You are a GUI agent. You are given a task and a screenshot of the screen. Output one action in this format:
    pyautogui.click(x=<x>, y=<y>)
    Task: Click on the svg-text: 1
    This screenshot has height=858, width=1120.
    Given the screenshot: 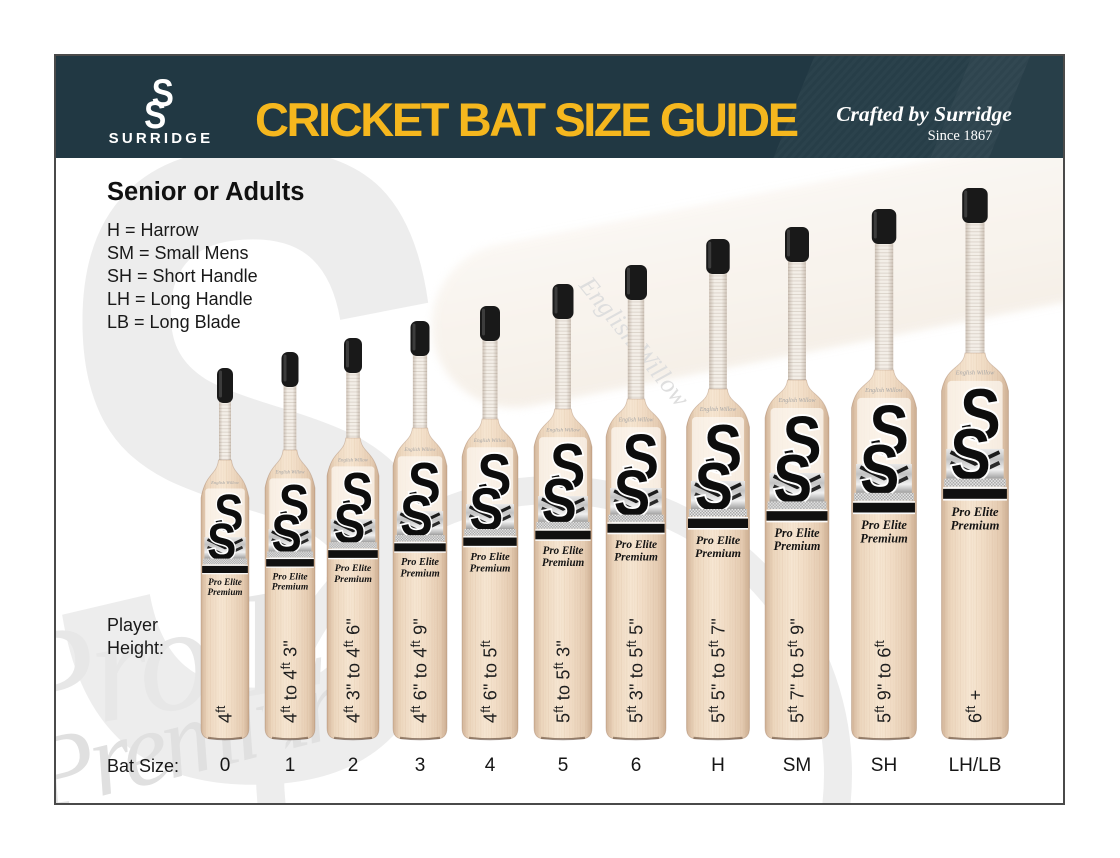 What is the action you would take?
    pyautogui.click(x=290, y=765)
    